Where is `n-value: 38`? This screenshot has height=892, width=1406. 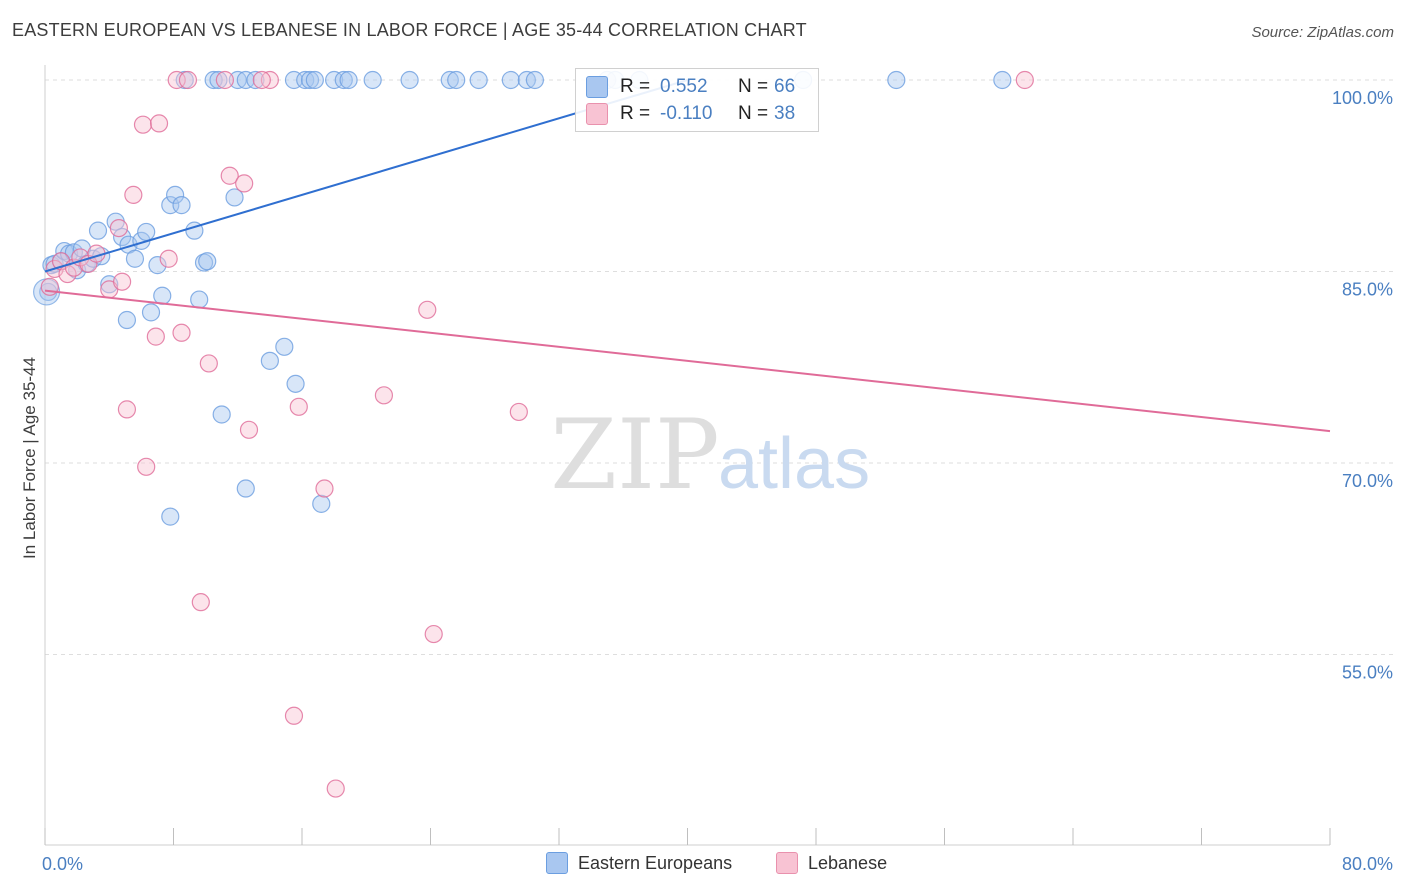 n-value: 38 is located at coordinates (785, 113).